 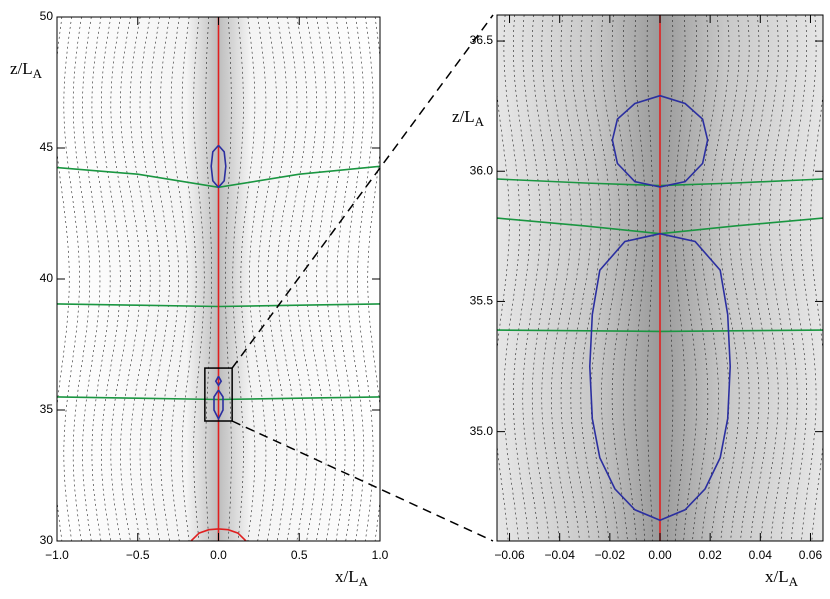 What do you see at coordinates (482, 40) in the screenshot?
I see `y-tick-label: 36.5` at bounding box center [482, 40].